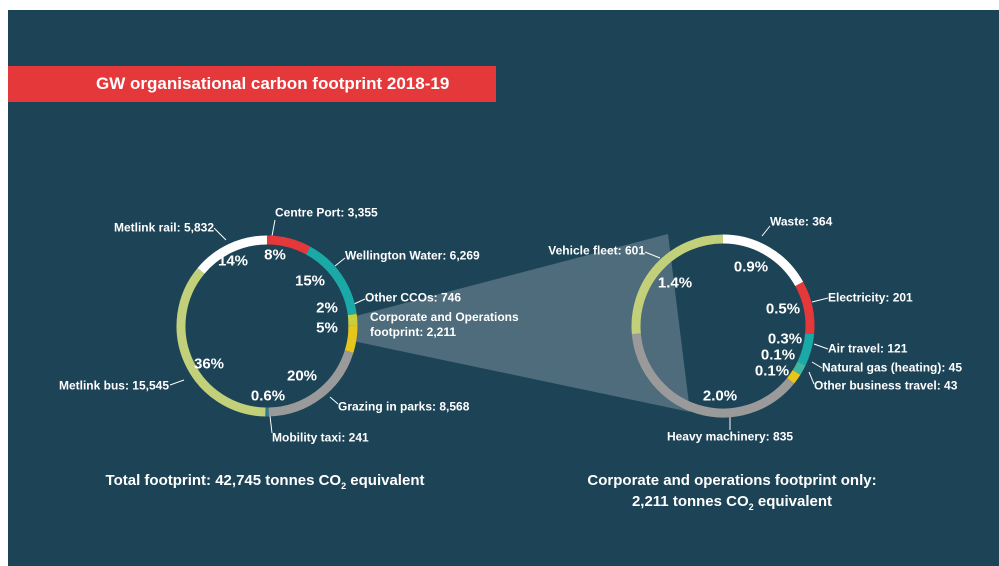 This screenshot has width=999, height=566. What do you see at coordinates (404, 406) in the screenshot?
I see `segment-label: Grazing in parks: 8,568` at bounding box center [404, 406].